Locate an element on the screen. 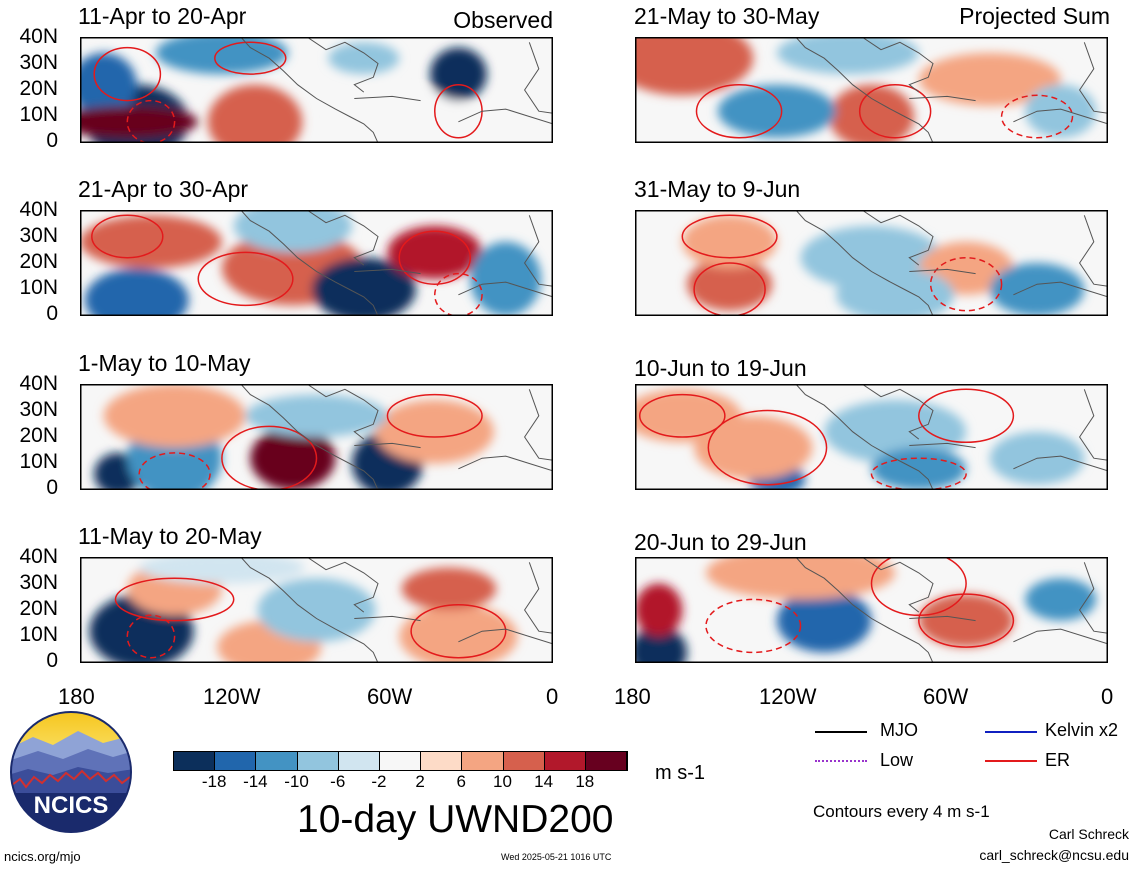 The image size is (1135, 871). colorbar-tick-label: 6 is located at coordinates (461, 781).